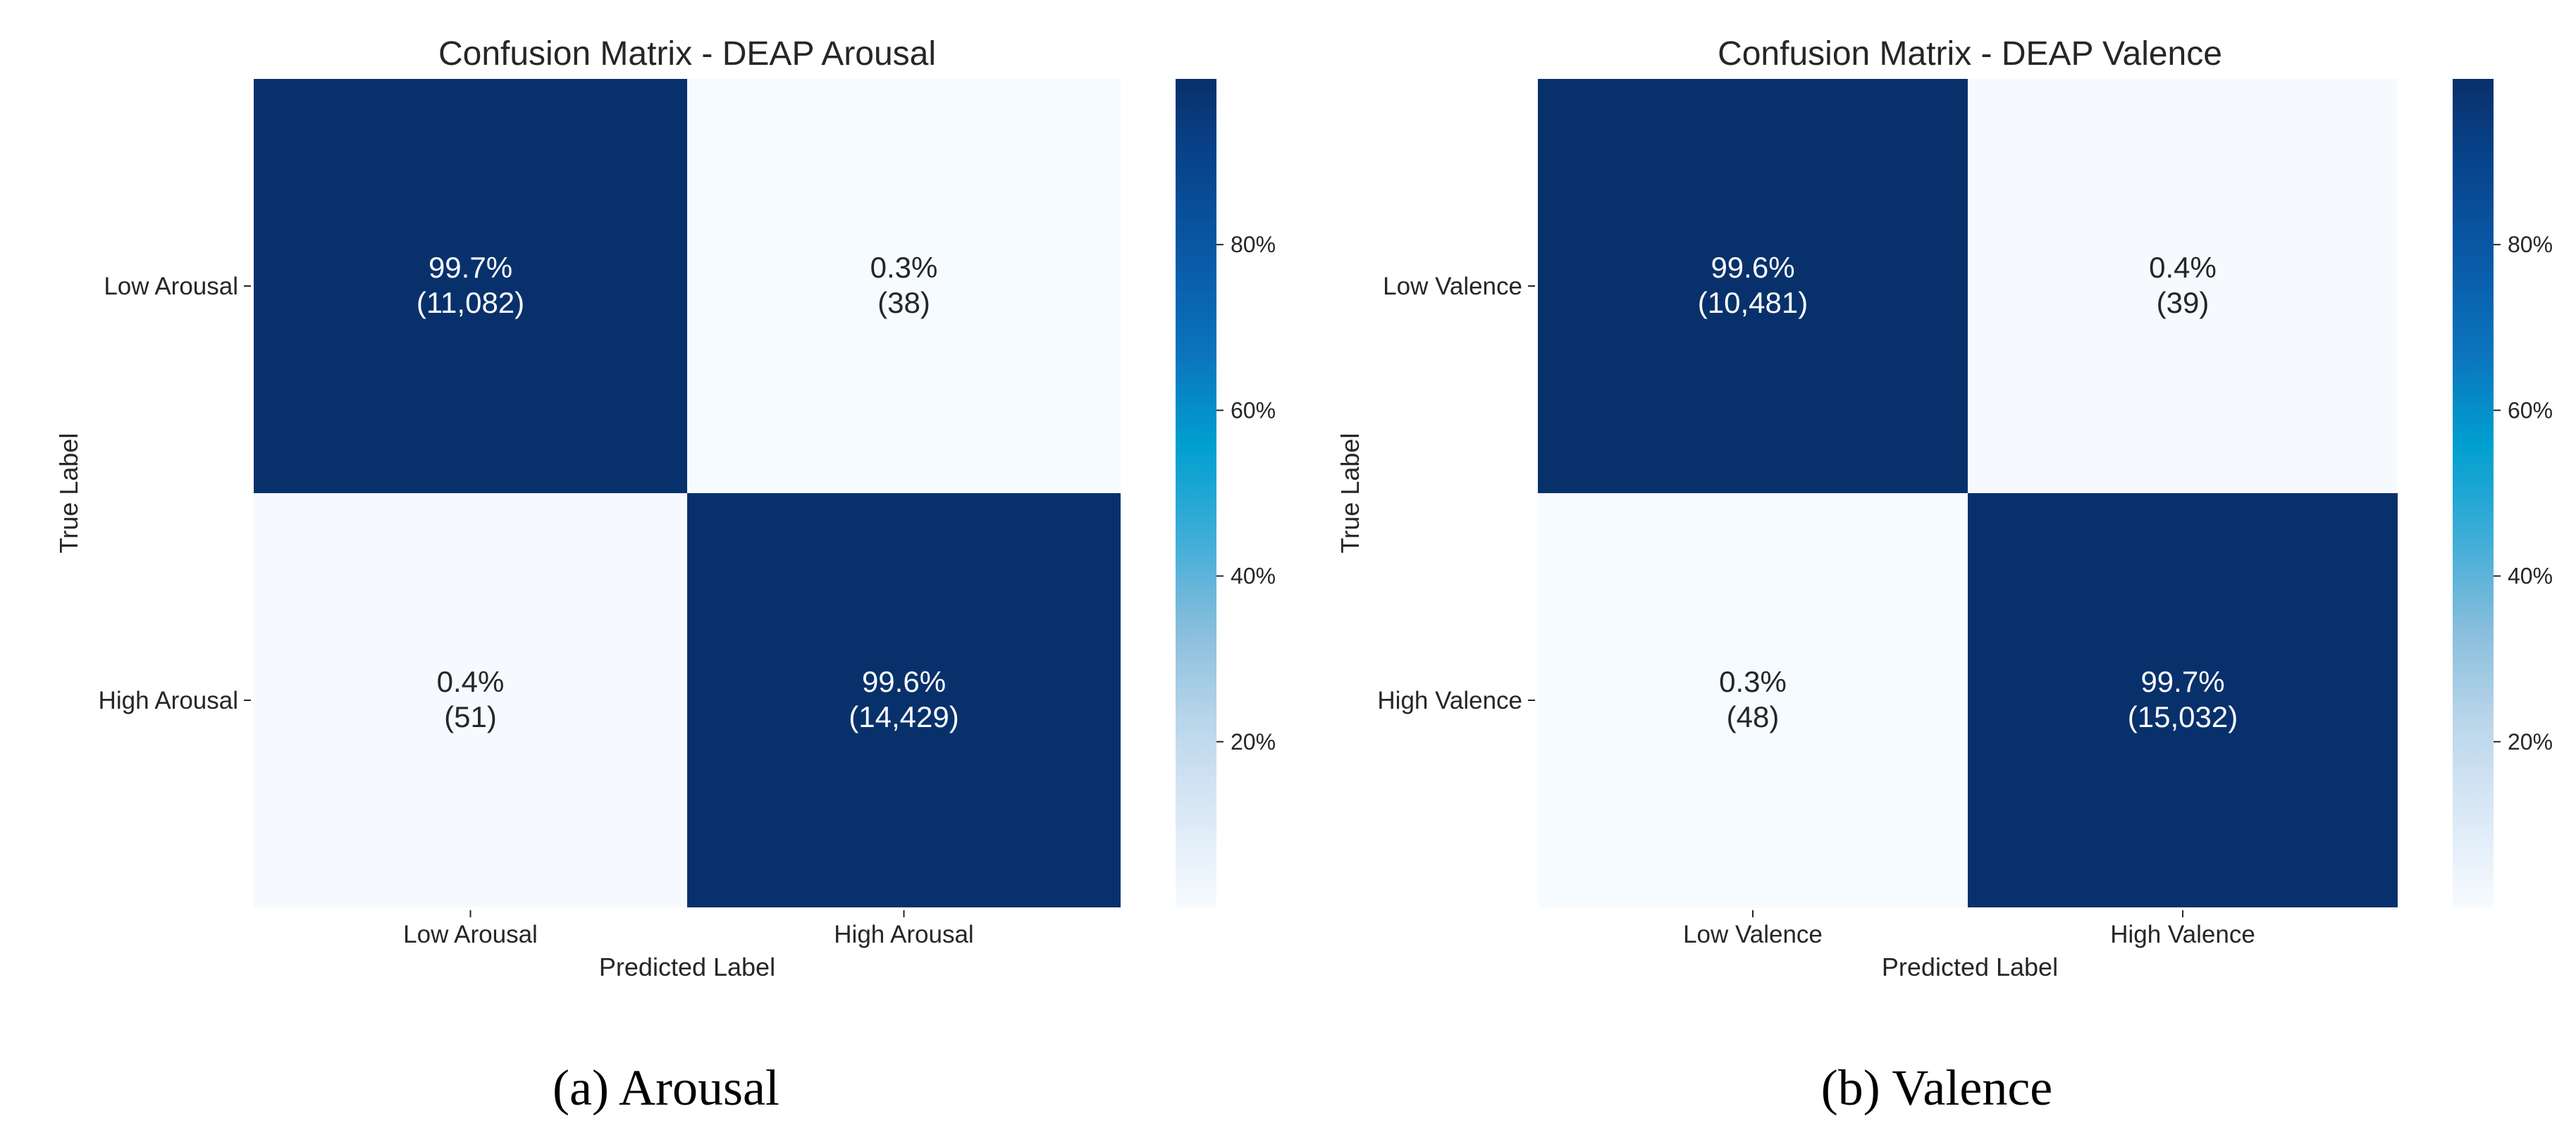  Describe the element at coordinates (2182, 934) in the screenshot. I see `x-tick-label: High Valence` at that location.